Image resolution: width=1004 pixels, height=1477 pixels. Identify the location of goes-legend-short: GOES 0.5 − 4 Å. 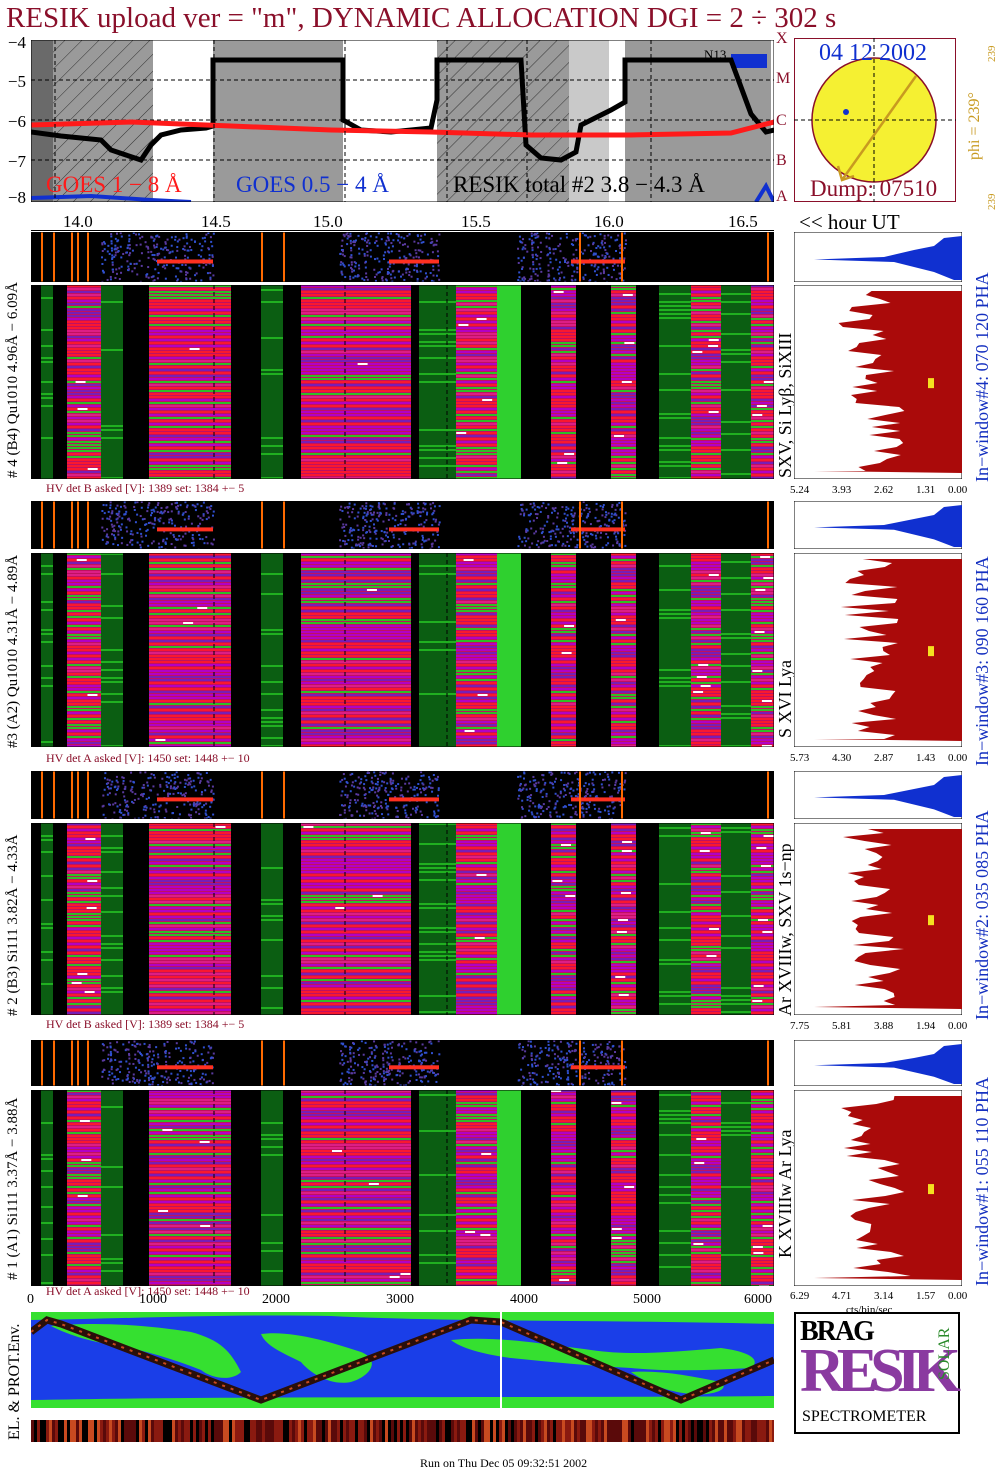
(312, 184).